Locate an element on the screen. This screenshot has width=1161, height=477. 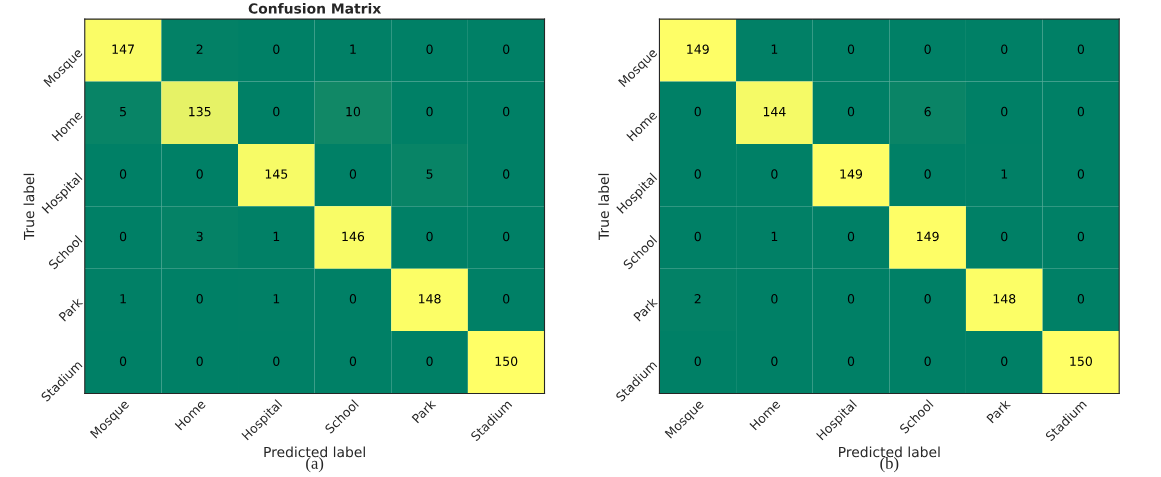
data-label: 135 is located at coordinates (200, 111).